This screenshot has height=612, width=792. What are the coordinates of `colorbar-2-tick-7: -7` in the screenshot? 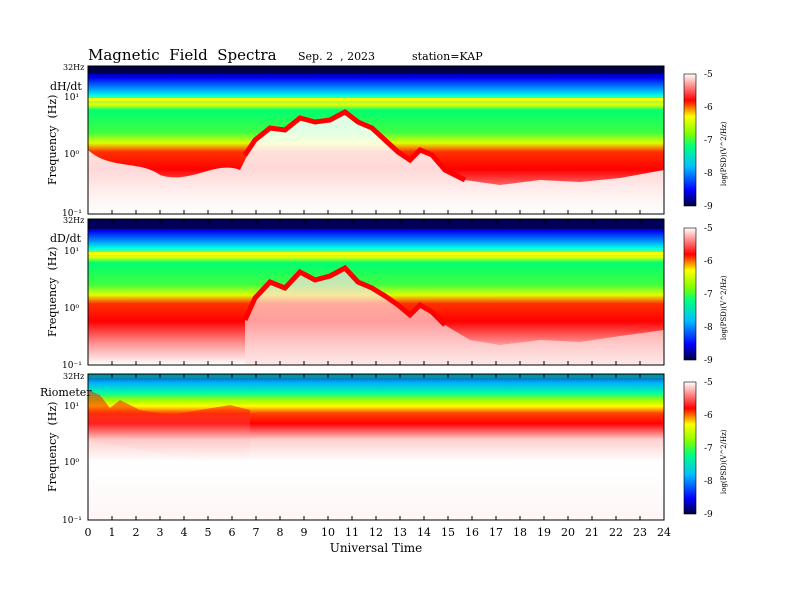 It's located at (708, 295).